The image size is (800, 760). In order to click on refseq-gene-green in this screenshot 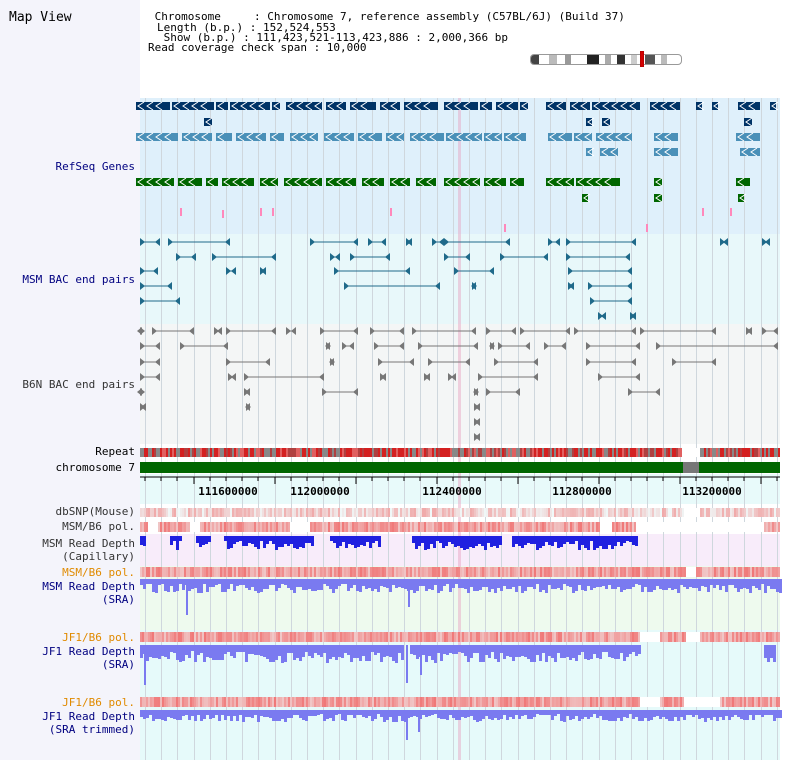, I will do `click(190, 182)`.